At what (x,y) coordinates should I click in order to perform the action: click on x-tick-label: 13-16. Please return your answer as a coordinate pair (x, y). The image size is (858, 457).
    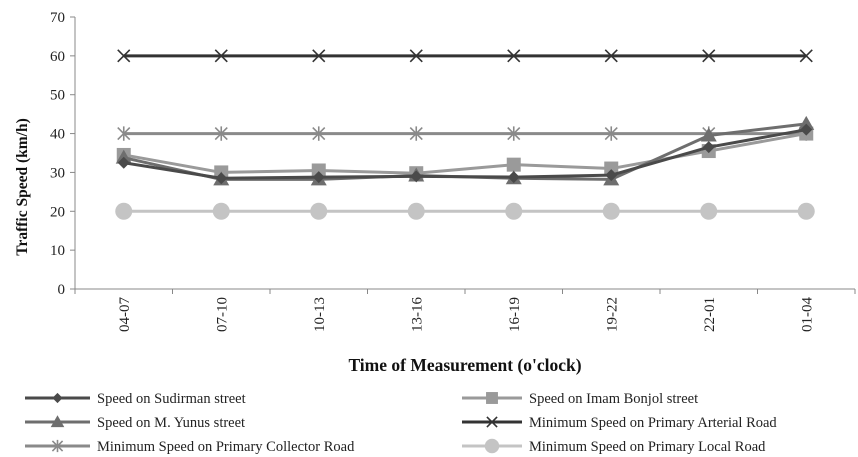
    Looking at the image, I should click on (417, 314).